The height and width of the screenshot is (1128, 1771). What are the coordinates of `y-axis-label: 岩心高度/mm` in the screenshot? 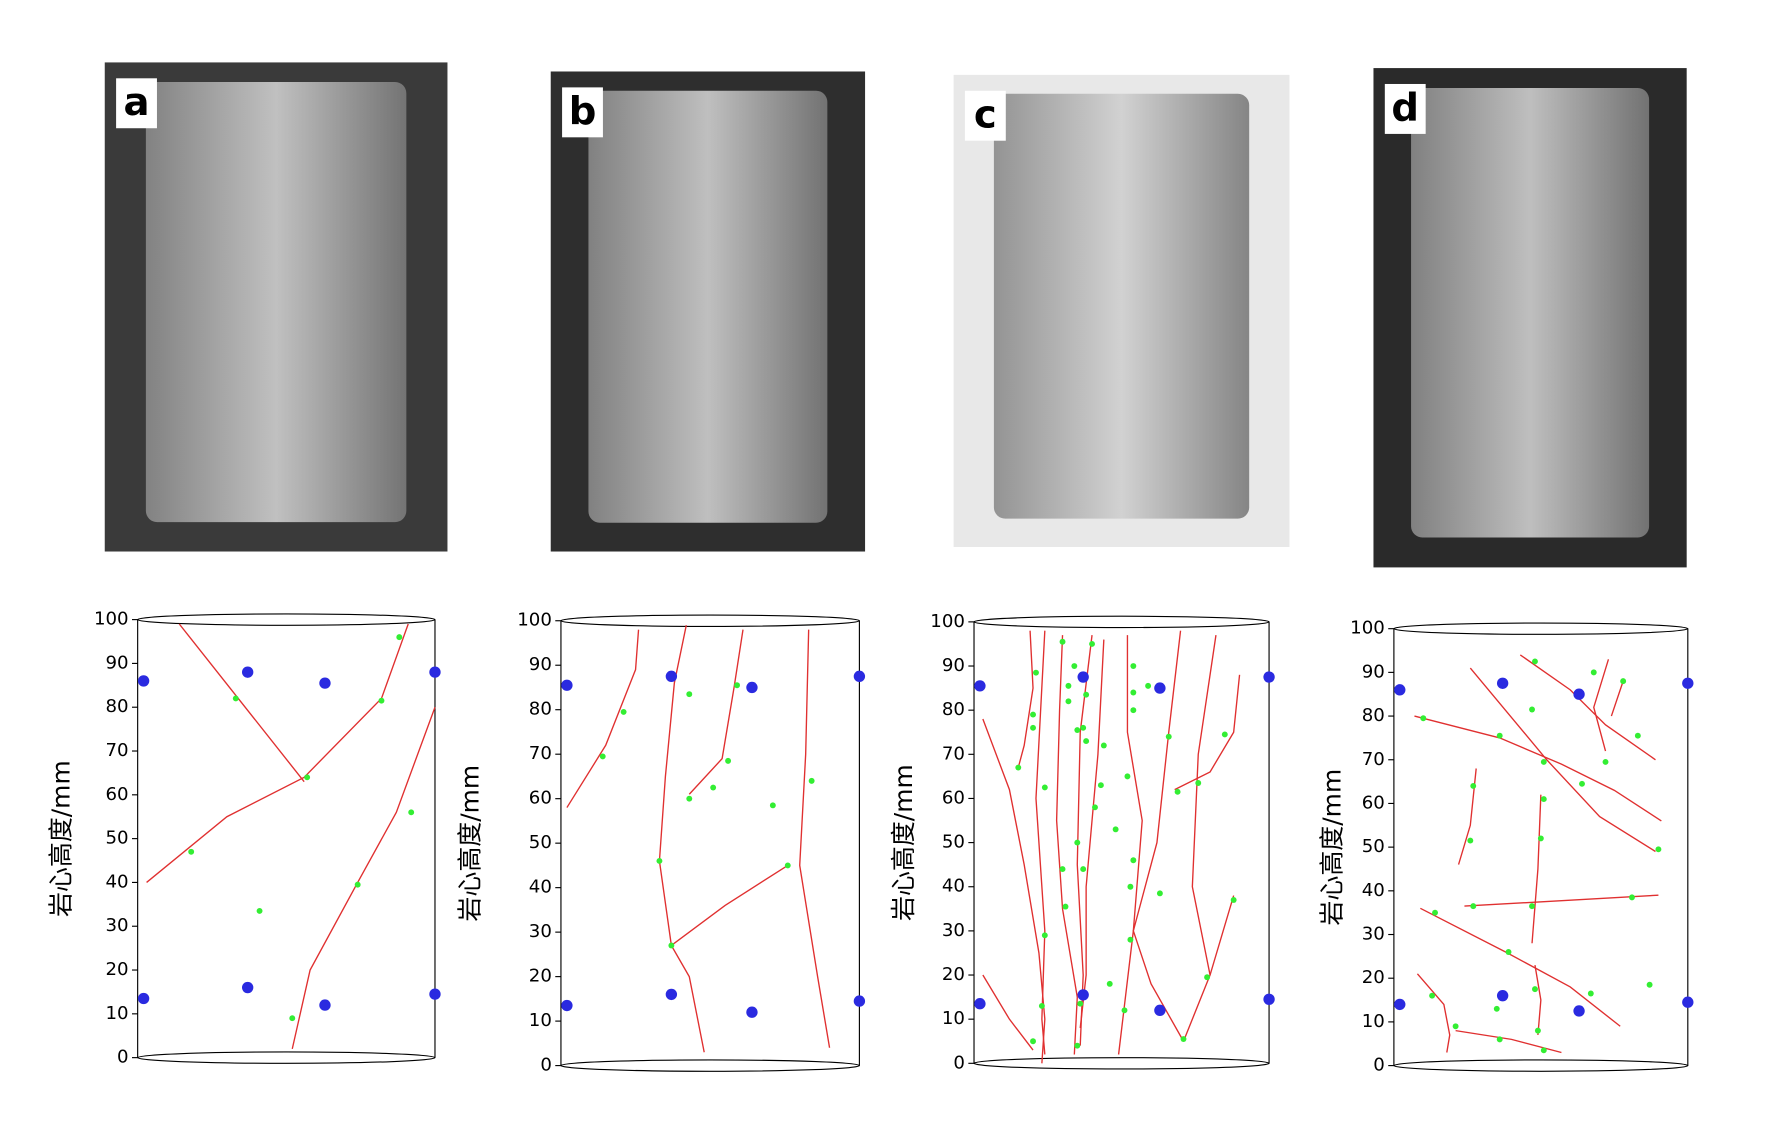 It's located at (469, 843).